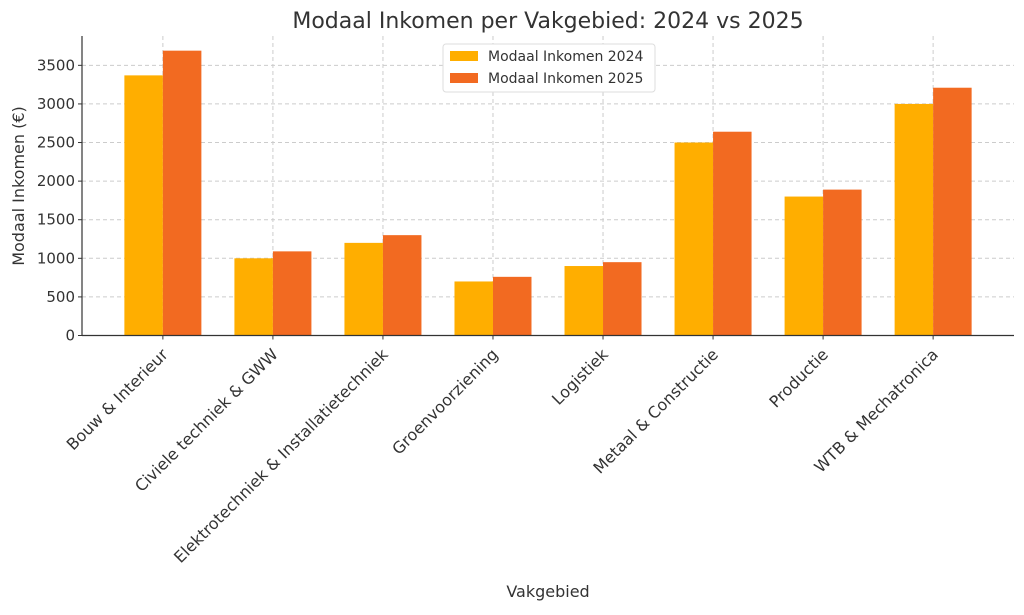 This screenshot has width=1024, height=615. What do you see at coordinates (56, 65) in the screenshot?
I see `y-tick-label: 3500` at bounding box center [56, 65].